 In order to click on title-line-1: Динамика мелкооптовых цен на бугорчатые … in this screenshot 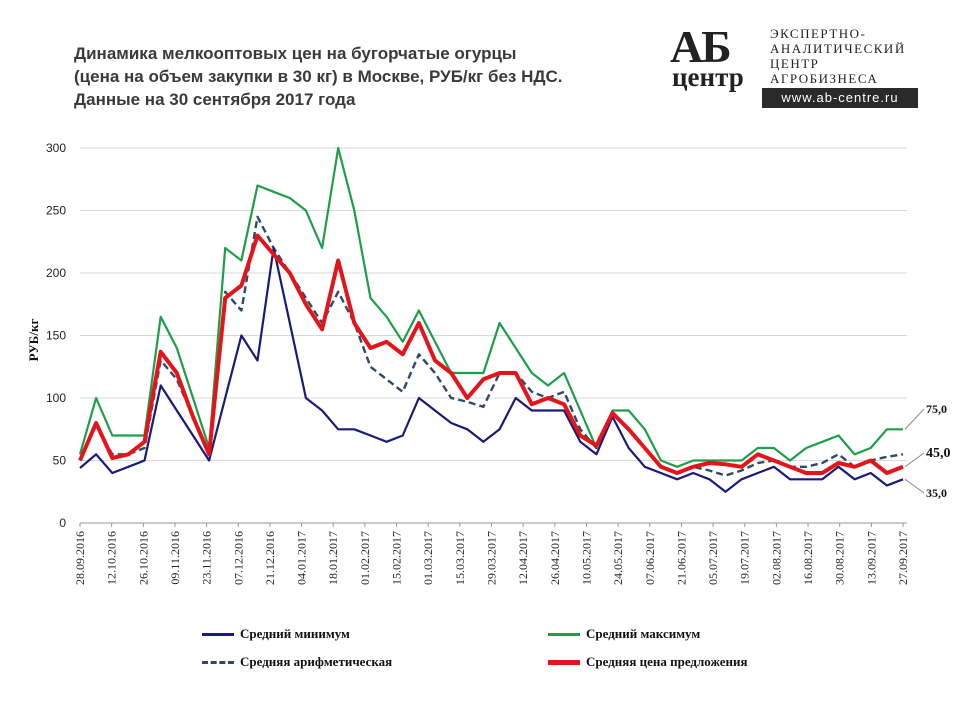, I will do `click(295, 53)`.